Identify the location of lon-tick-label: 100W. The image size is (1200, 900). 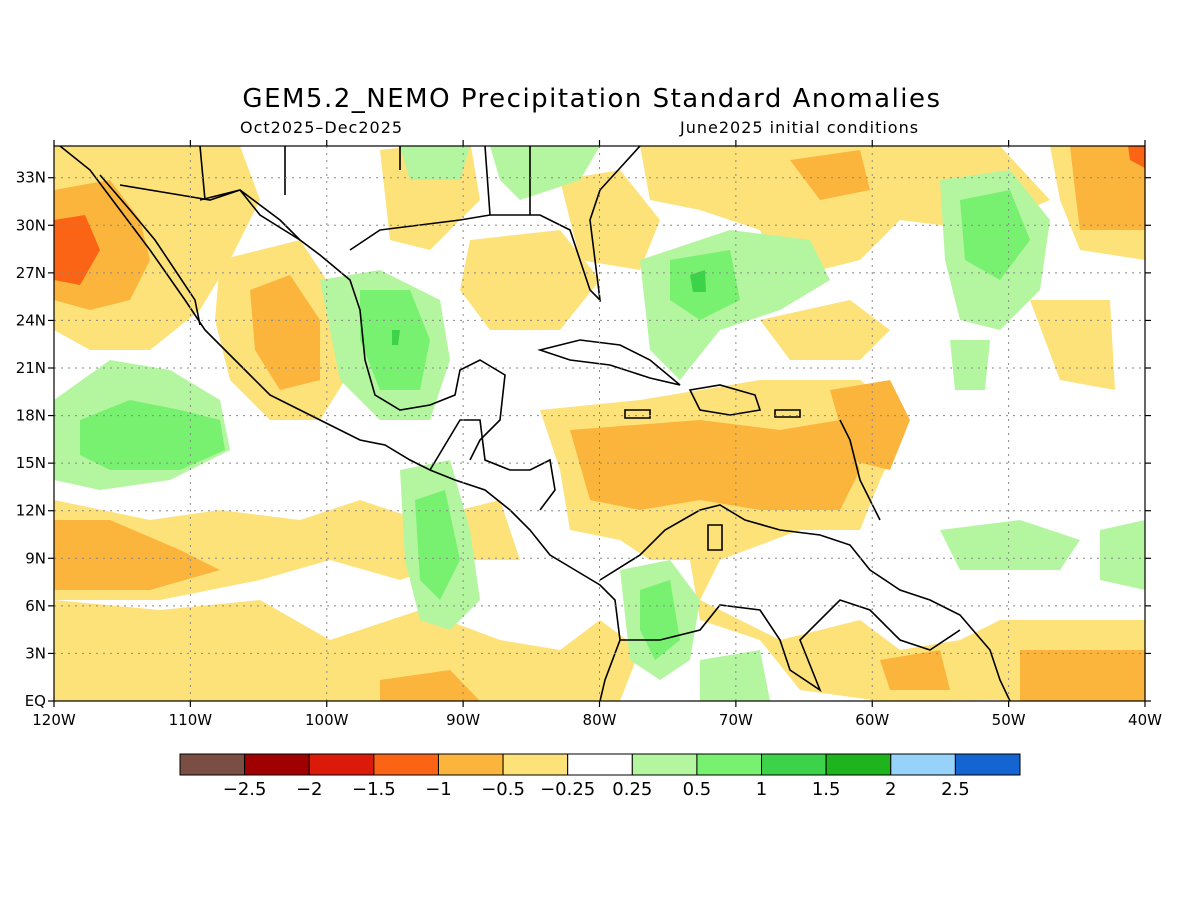
(327, 720).